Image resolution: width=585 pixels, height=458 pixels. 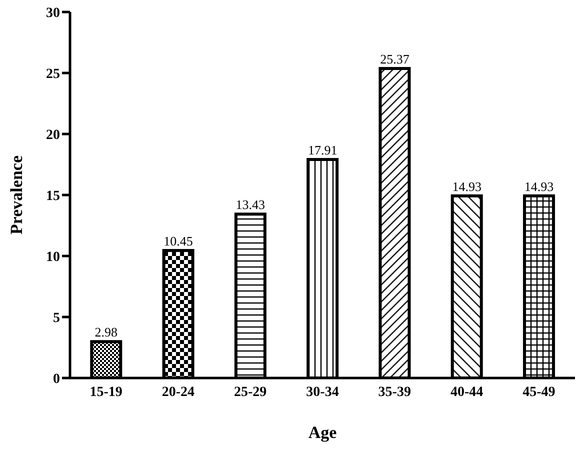 What do you see at coordinates (53, 135) in the screenshot?
I see `y-tick-label: 20` at bounding box center [53, 135].